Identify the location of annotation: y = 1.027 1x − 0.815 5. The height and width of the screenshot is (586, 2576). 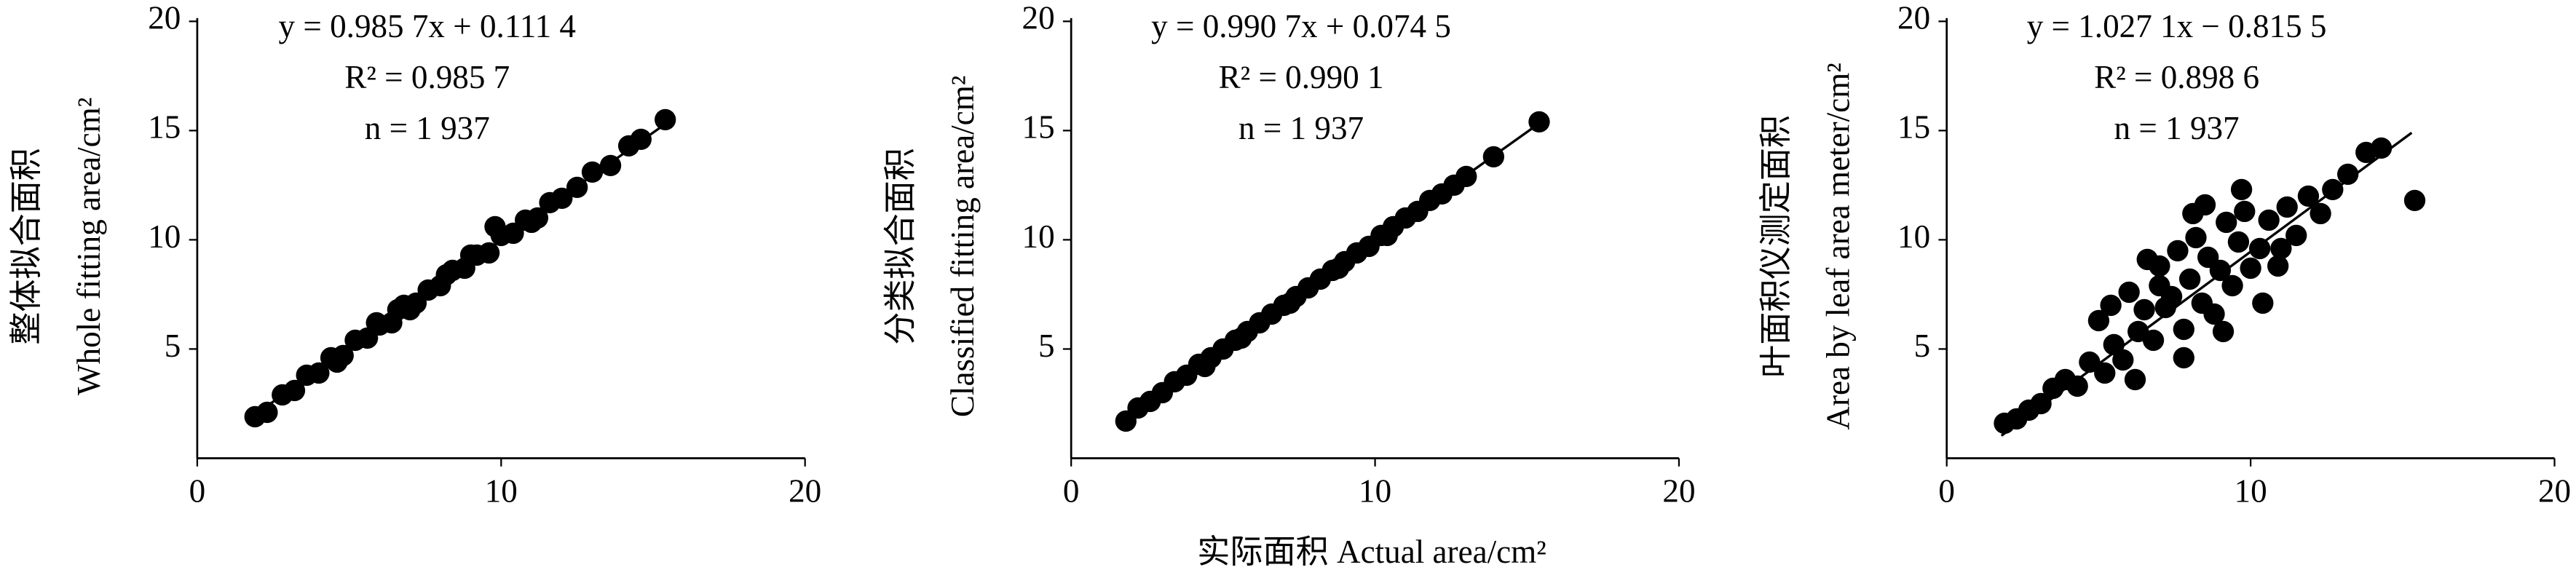
(2177, 26).